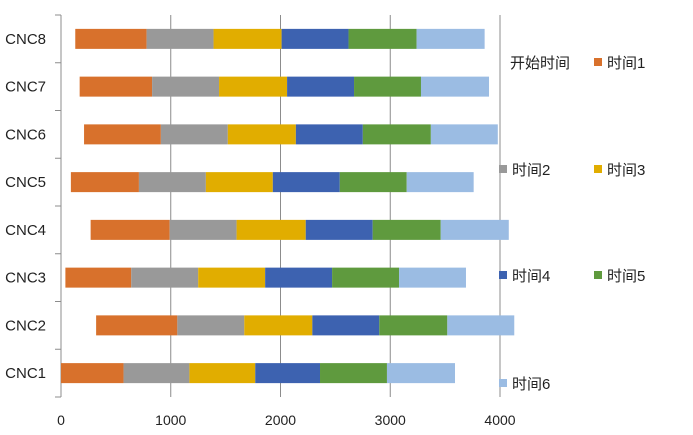 Image resolution: width=693 pixels, height=435 pixels. What do you see at coordinates (25, 134) in the screenshot?
I see `y-tick-label: CNC6` at bounding box center [25, 134].